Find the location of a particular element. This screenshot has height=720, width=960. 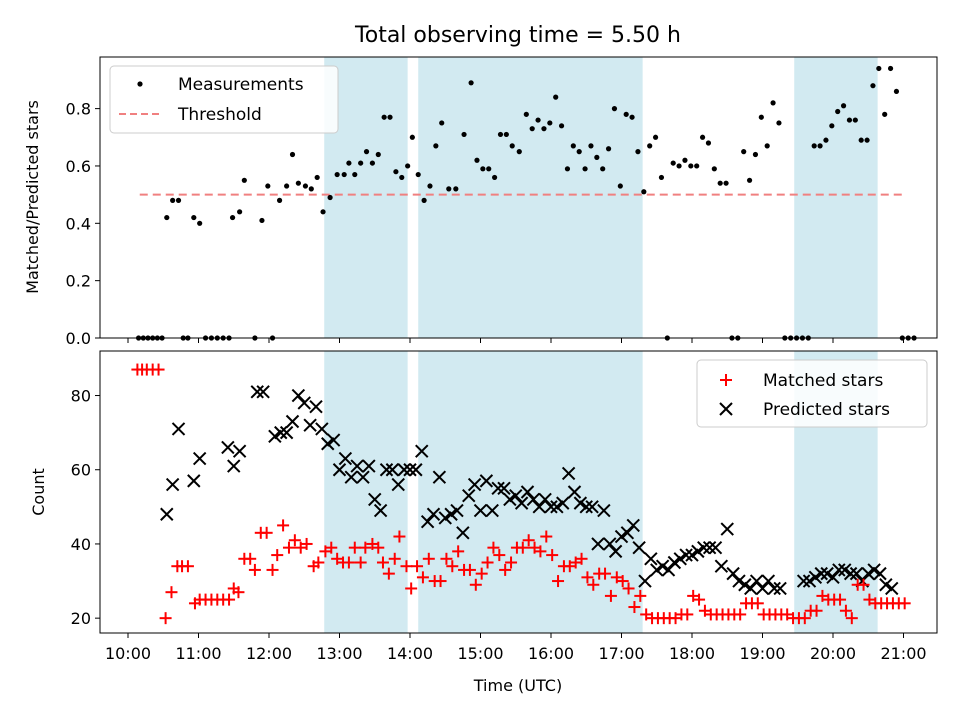

bottom-y-axis-label: Count is located at coordinates (38, 492).